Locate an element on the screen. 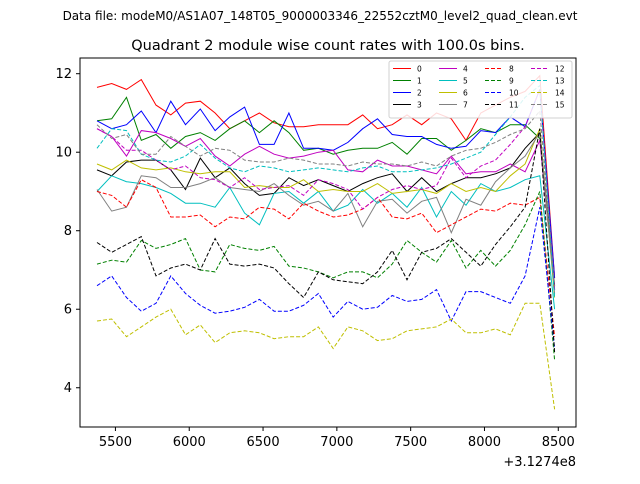  legend-label-12: 12 is located at coordinates (560, 69).